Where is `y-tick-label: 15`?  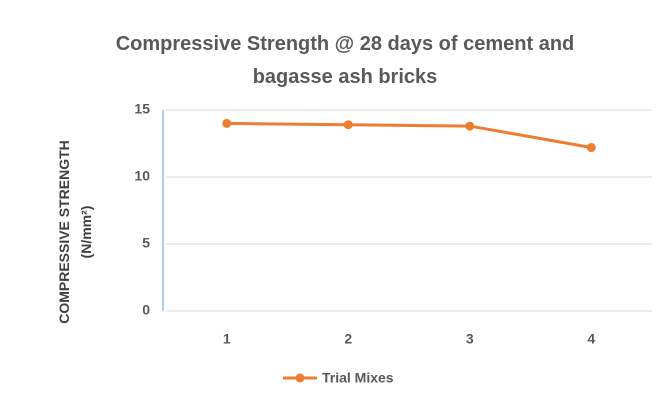
y-tick-label: 15 is located at coordinates (142, 109).